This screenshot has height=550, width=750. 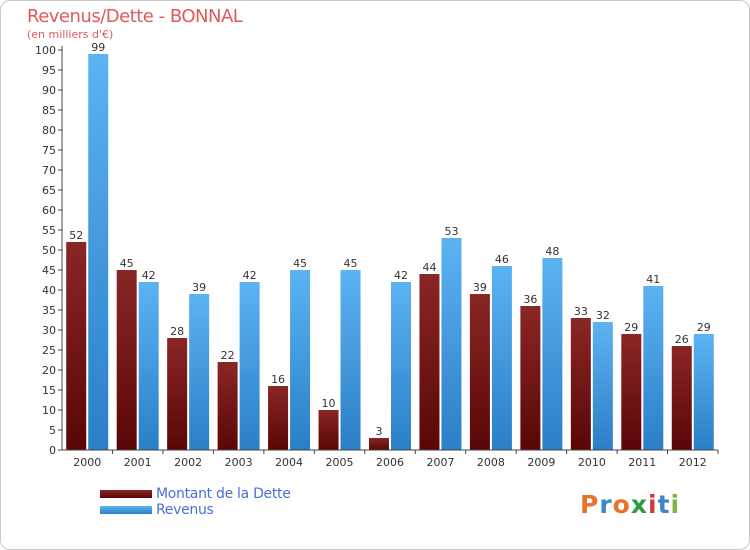 I want to click on data-label-dette: 33, so click(x=581, y=311).